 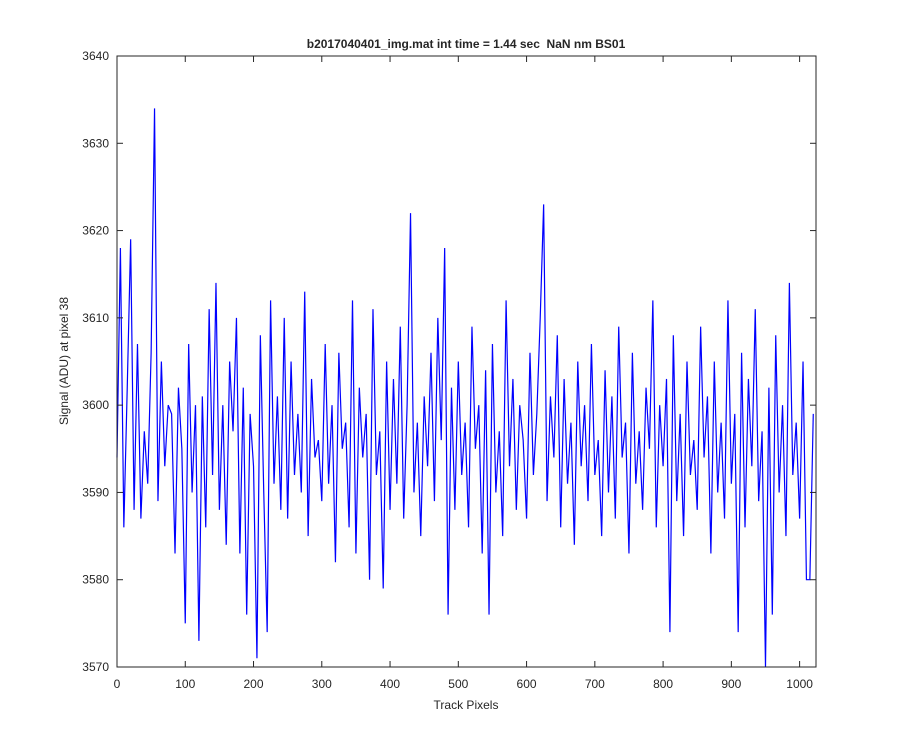 I want to click on y-tick-label: 3610, so click(x=95, y=318).